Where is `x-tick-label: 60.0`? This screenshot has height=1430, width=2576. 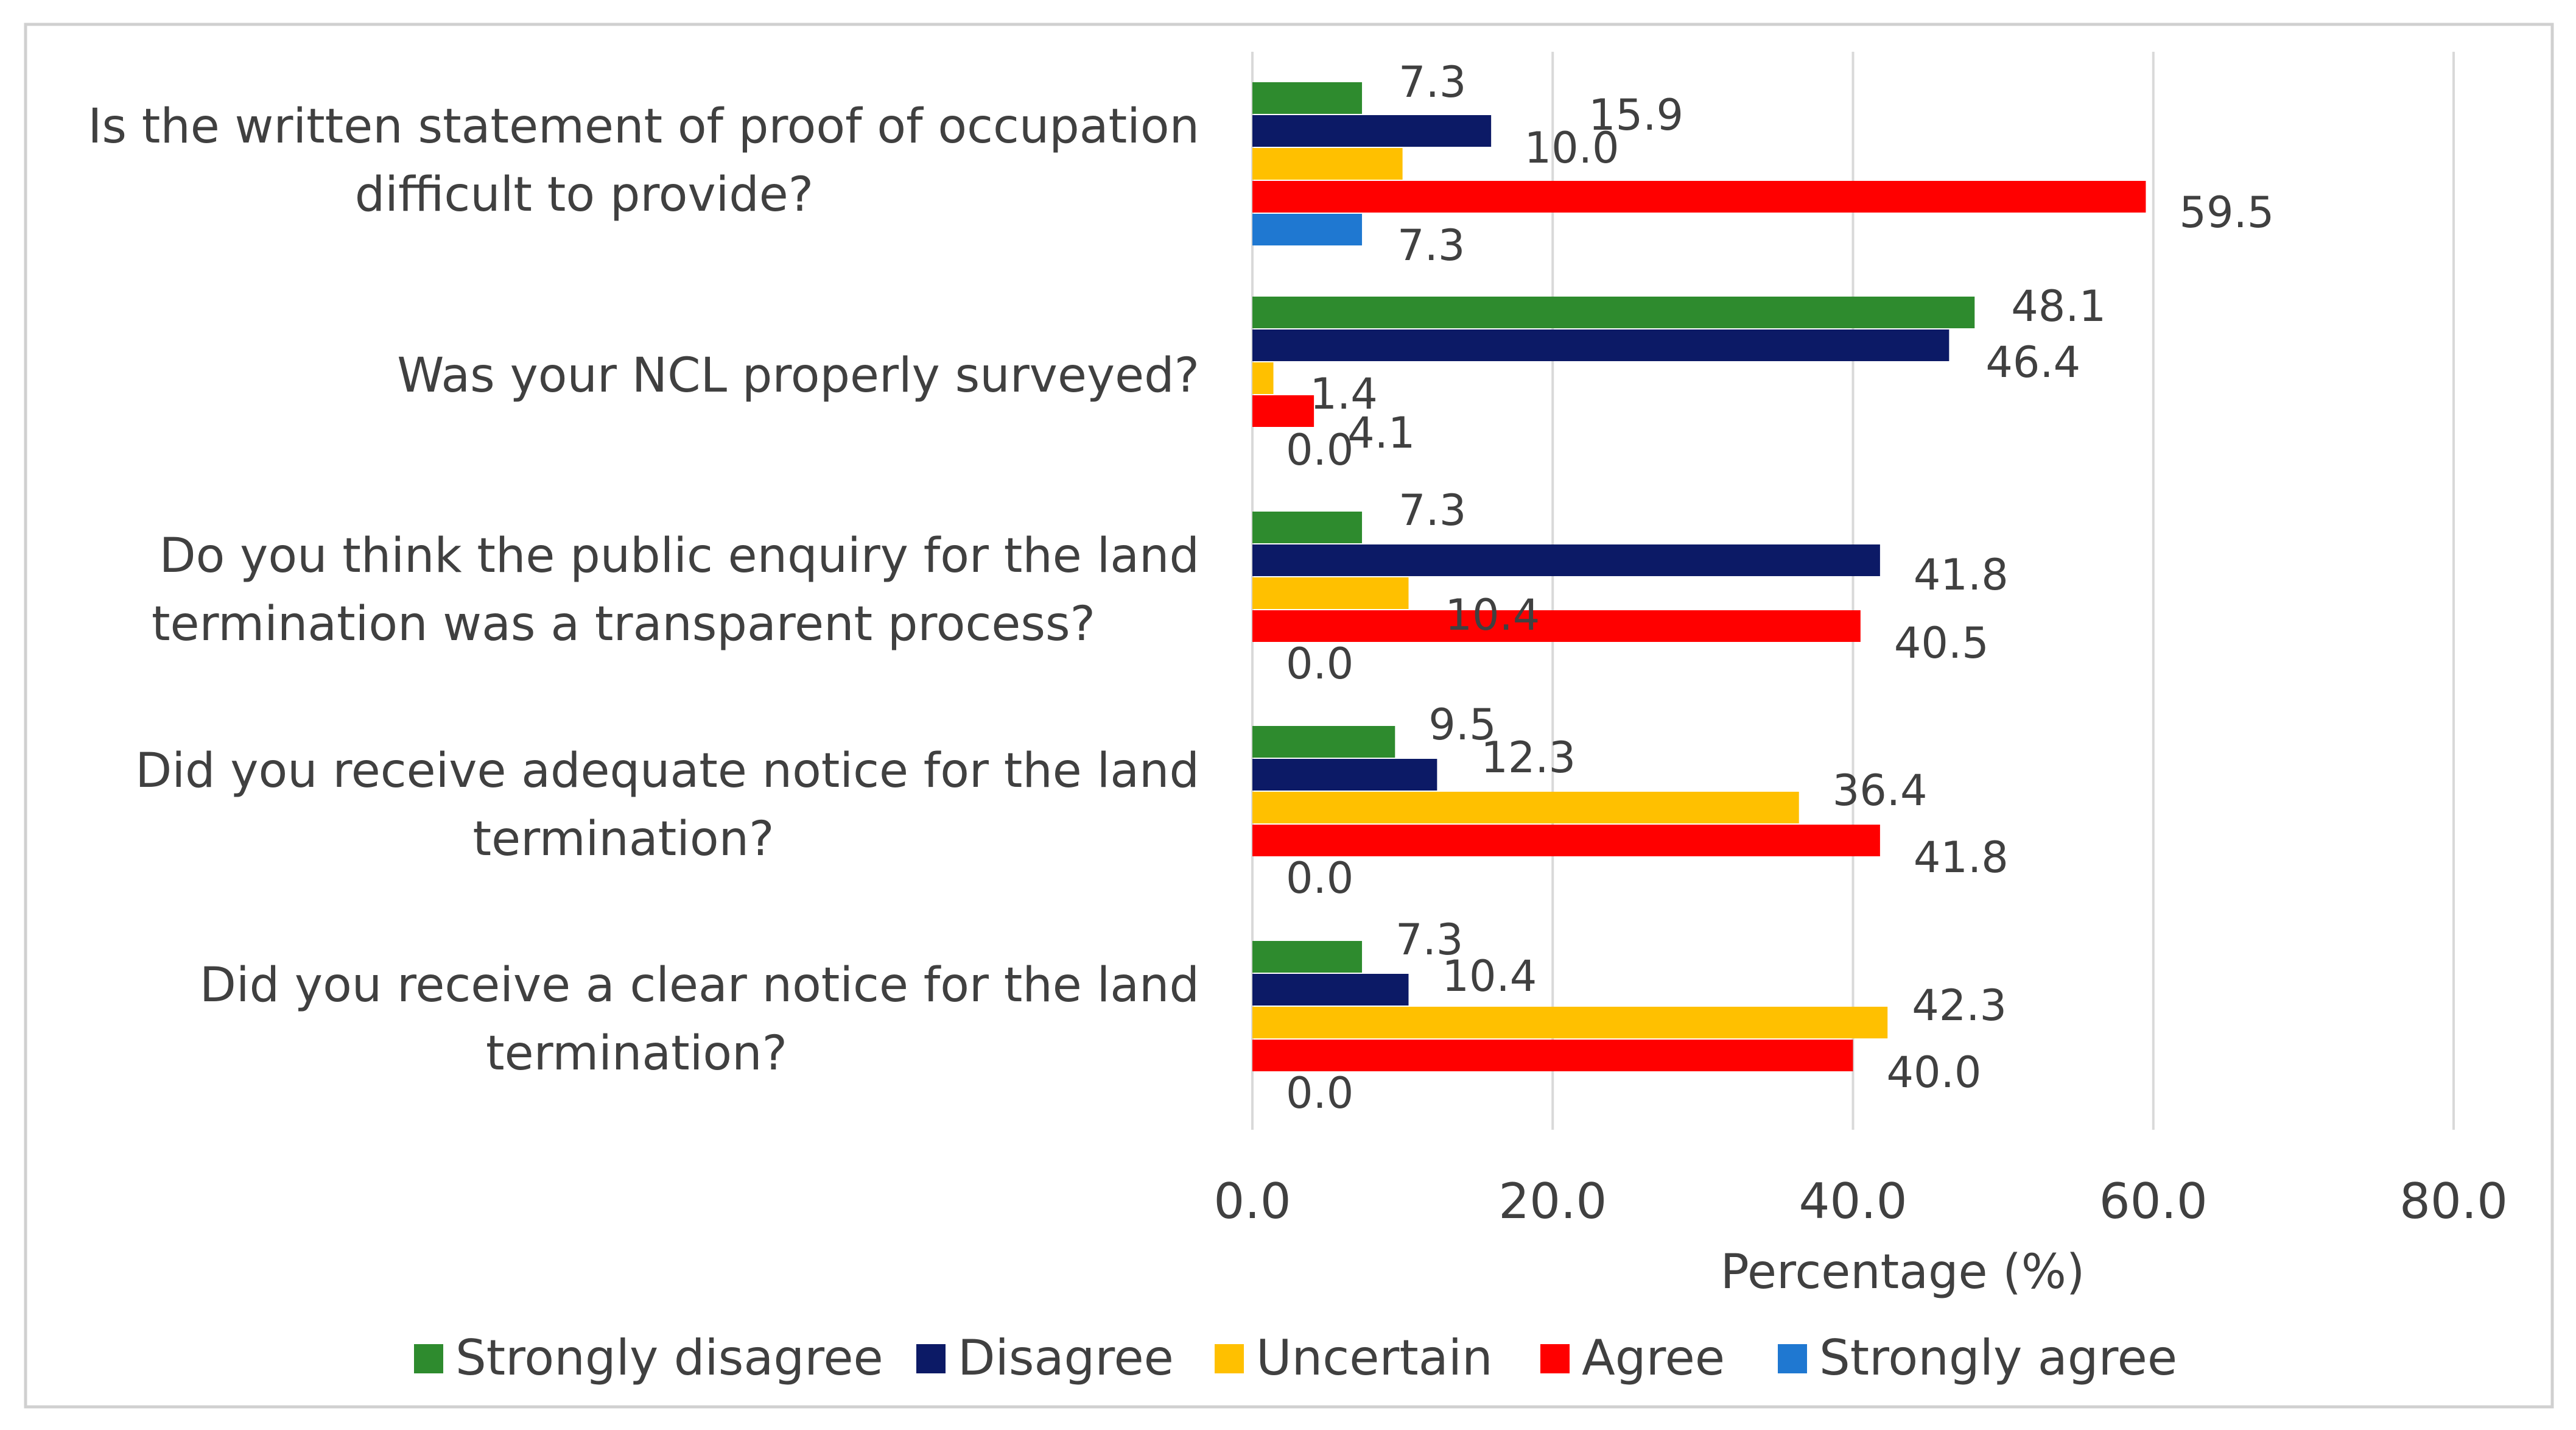 x-tick-label: 60.0 is located at coordinates (2153, 1201).